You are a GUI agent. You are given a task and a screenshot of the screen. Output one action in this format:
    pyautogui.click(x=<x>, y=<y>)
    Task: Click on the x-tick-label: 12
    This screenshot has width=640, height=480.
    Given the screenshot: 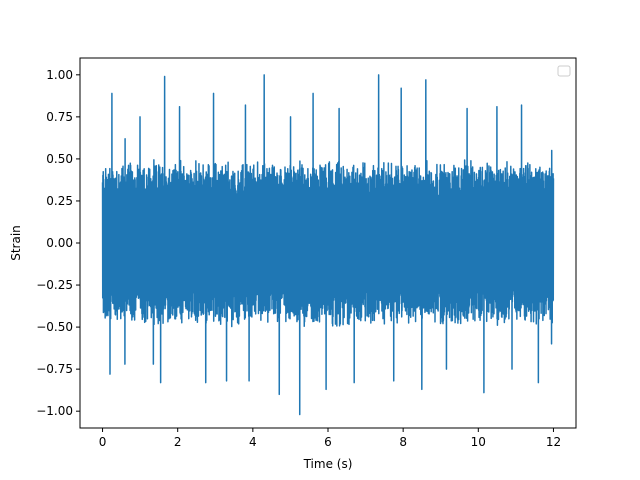 What is the action you would take?
    pyautogui.click(x=553, y=442)
    